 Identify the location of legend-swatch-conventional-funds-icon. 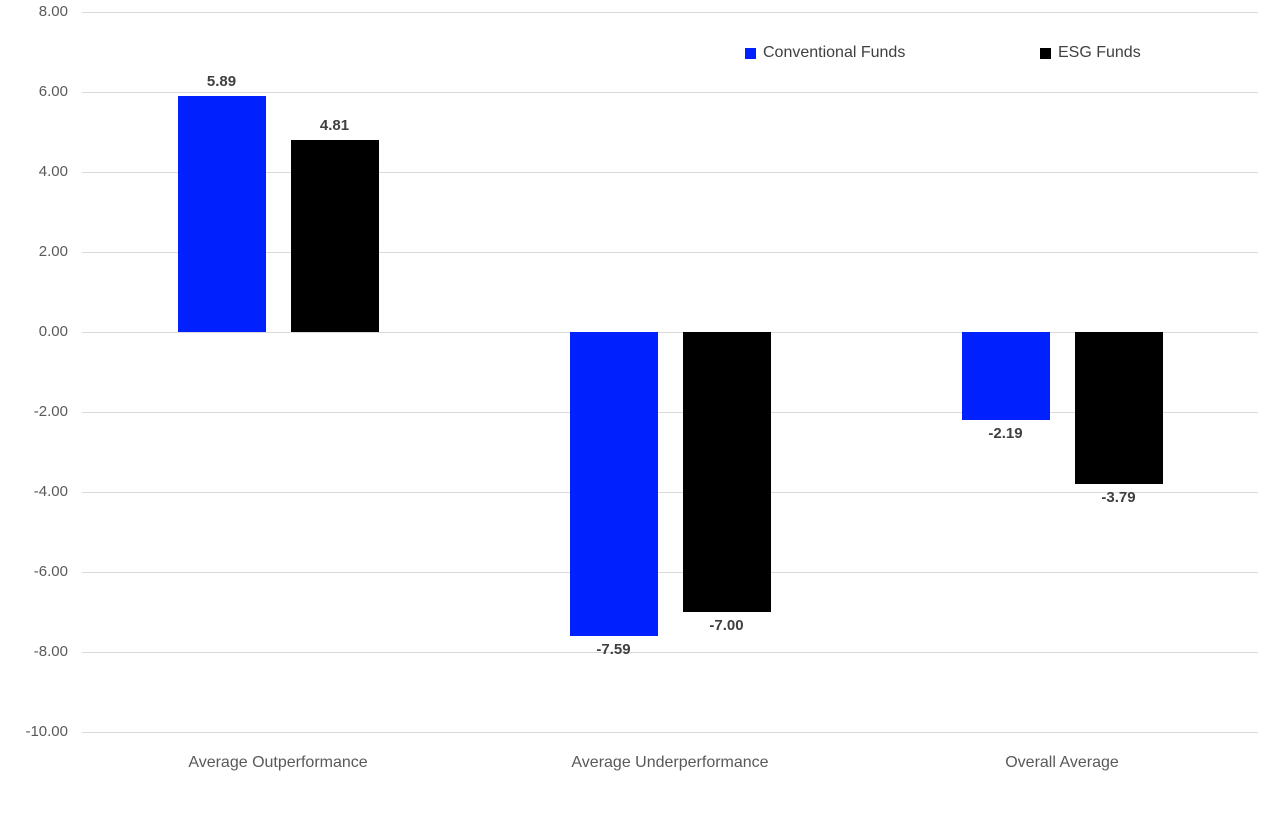
(750, 53).